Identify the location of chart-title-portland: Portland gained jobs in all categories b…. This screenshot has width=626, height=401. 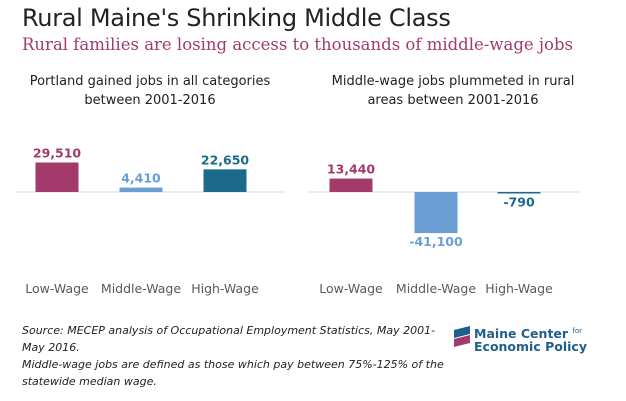
(150, 91).